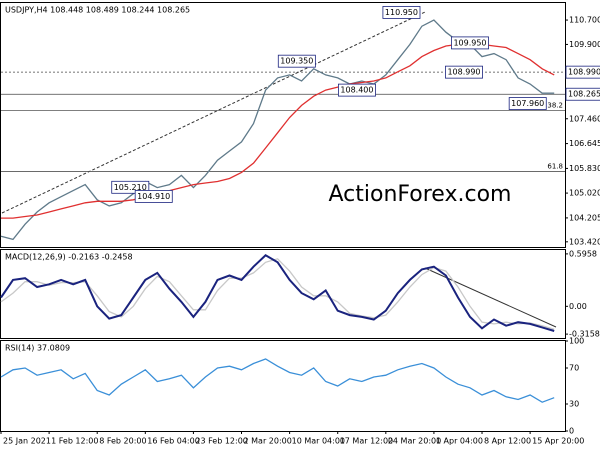  Describe the element at coordinates (130, 187) in the screenshot. I see `annotation: 105.210` at that location.